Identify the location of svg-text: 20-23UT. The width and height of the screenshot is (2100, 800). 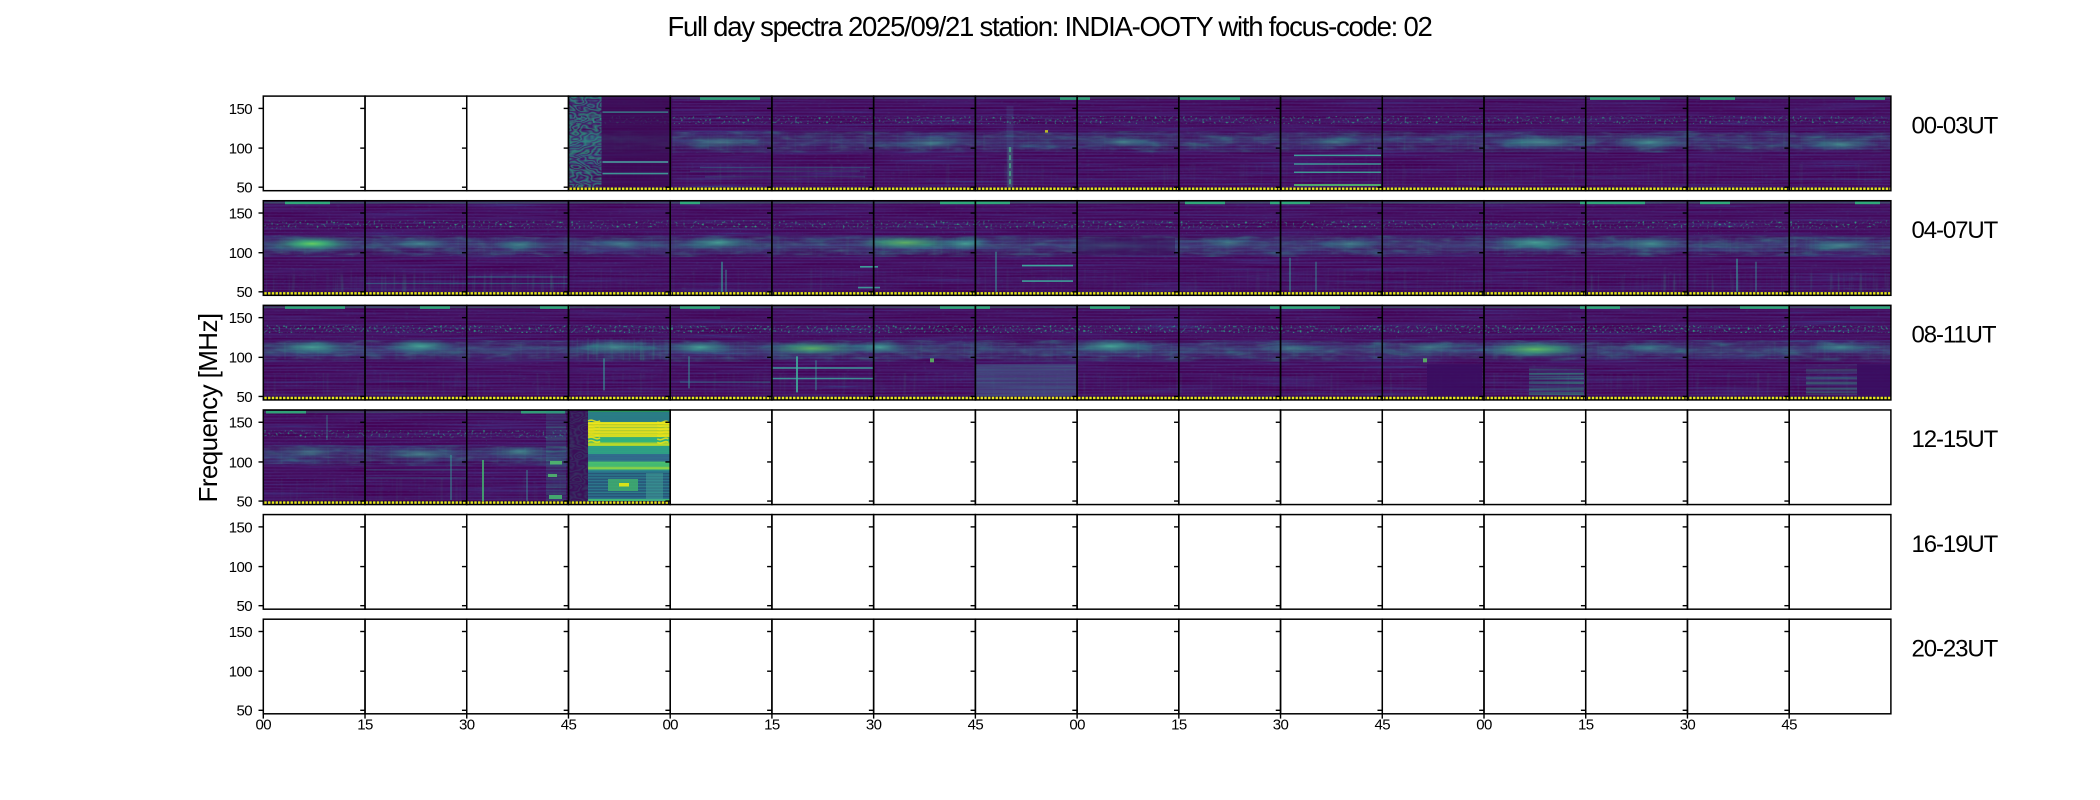
(1955, 648).